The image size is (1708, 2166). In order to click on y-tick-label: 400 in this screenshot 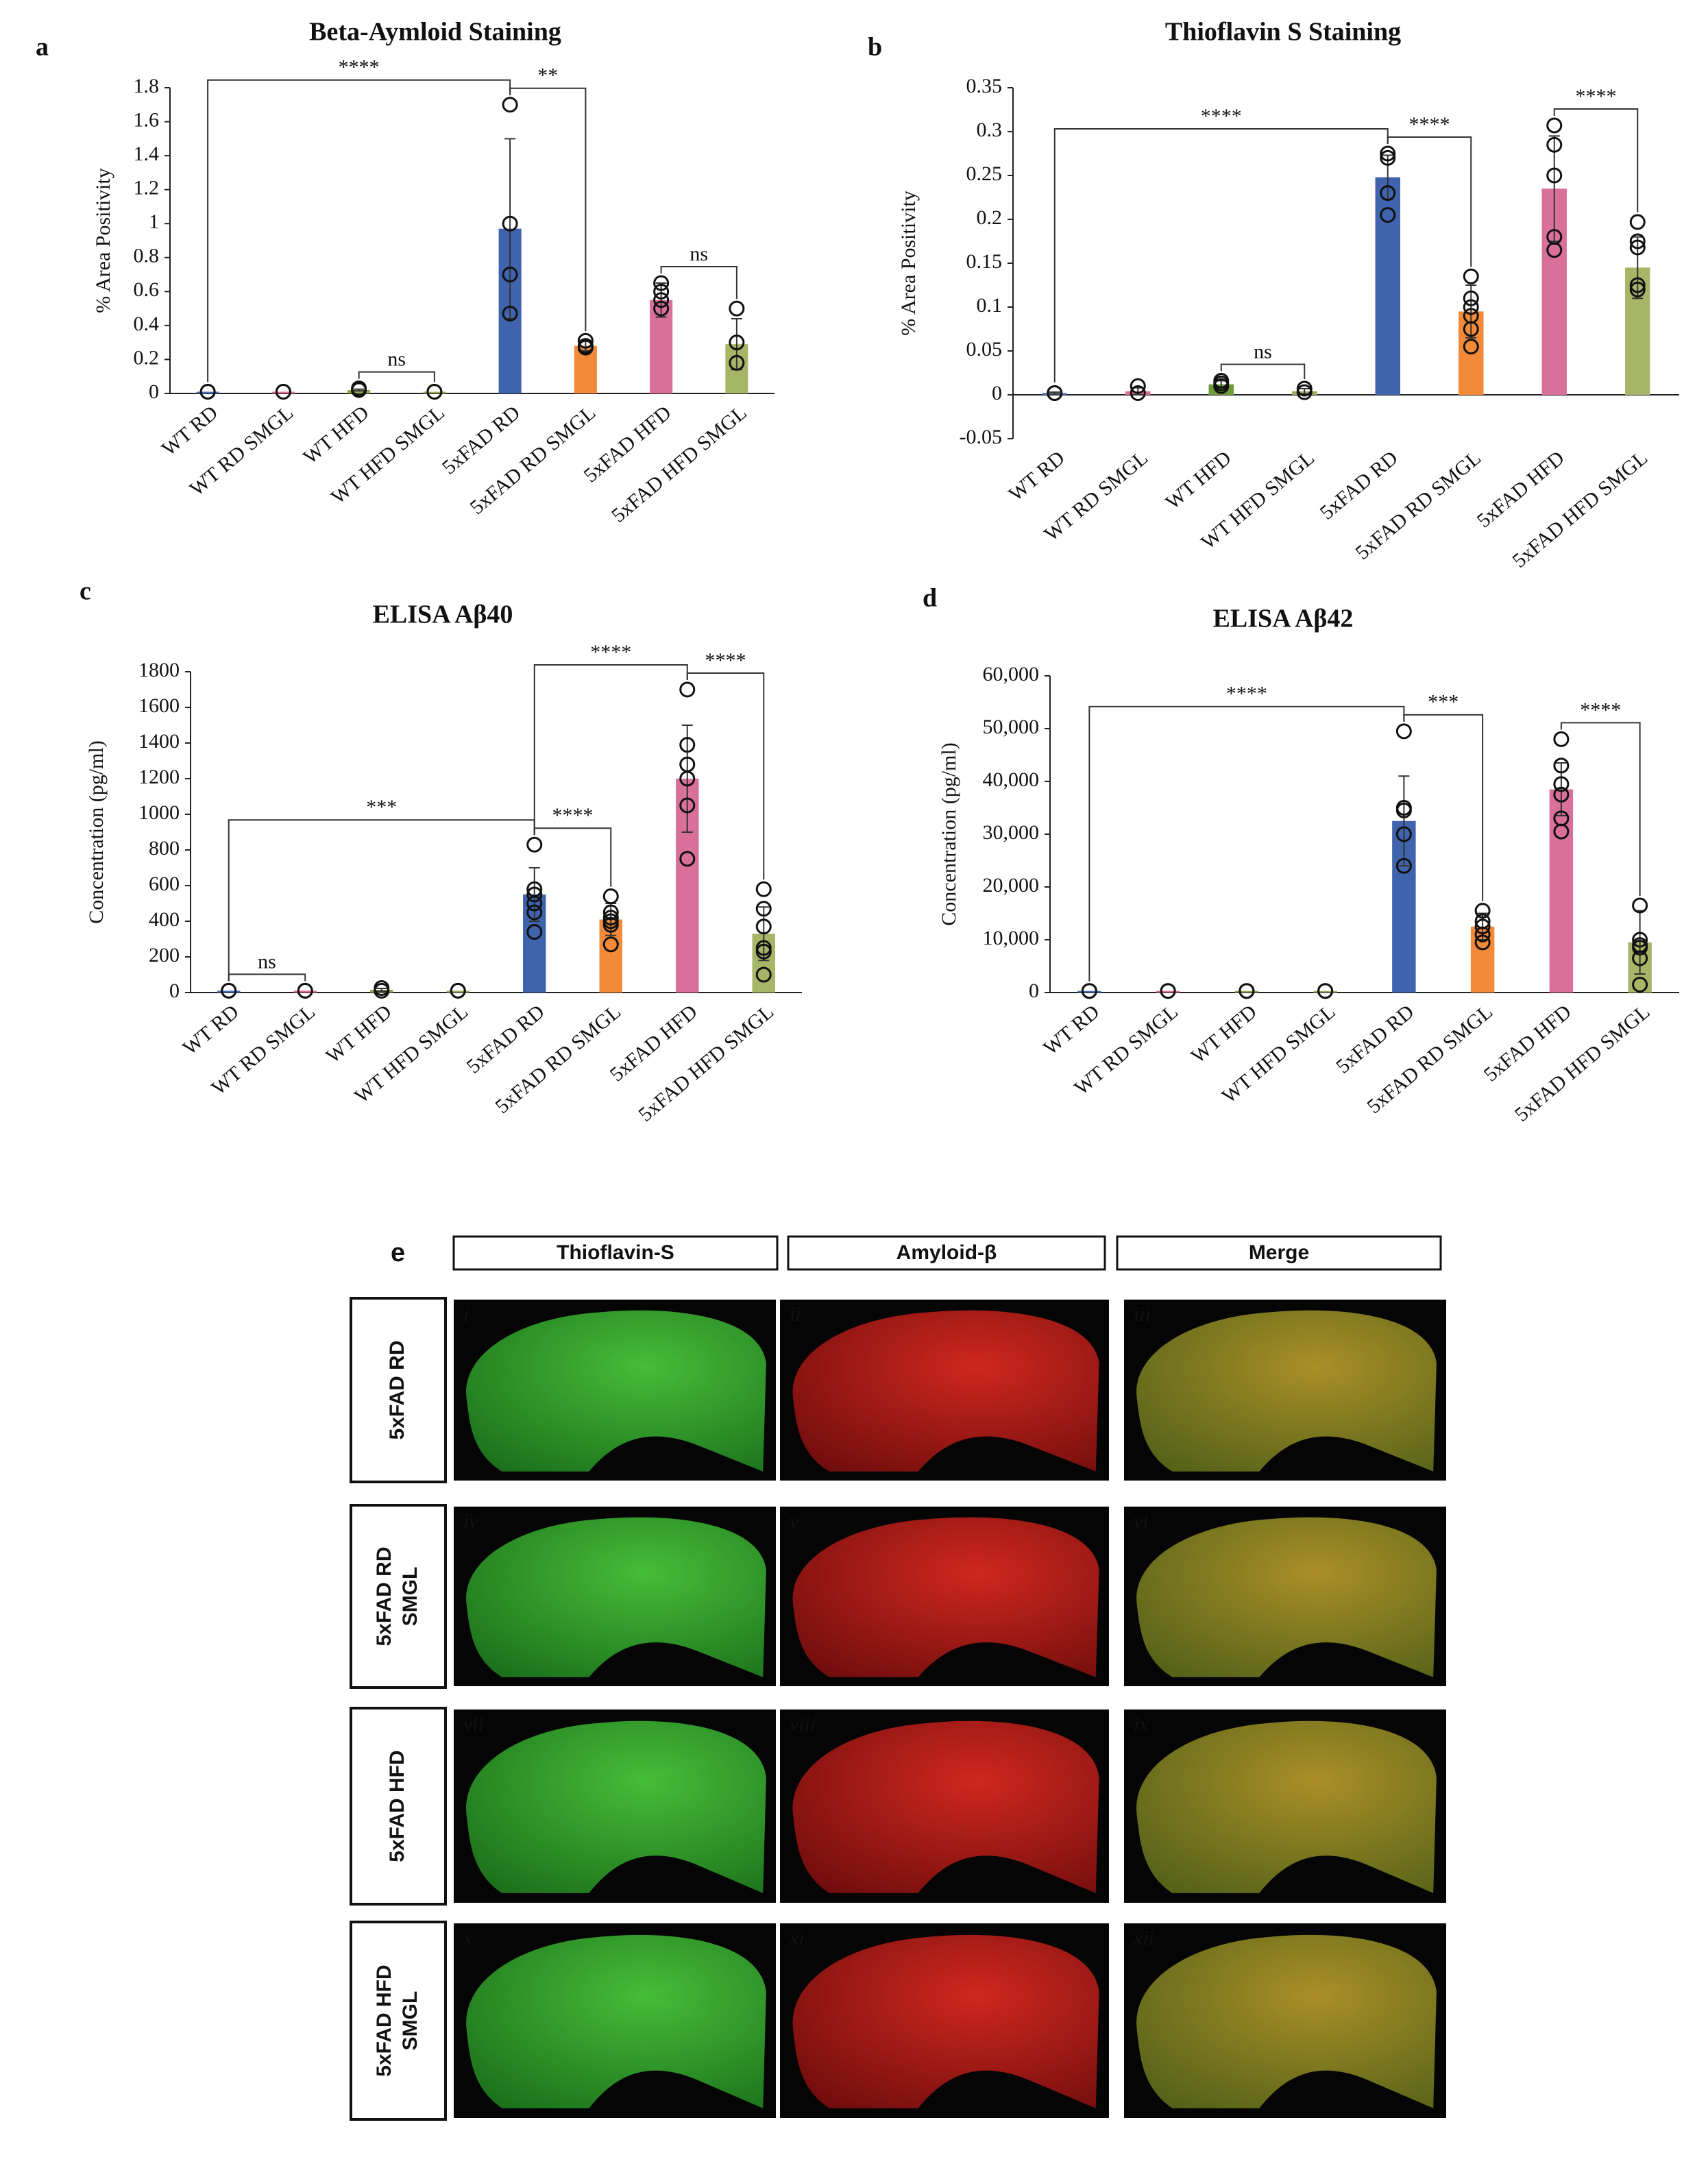, I will do `click(164, 920)`.